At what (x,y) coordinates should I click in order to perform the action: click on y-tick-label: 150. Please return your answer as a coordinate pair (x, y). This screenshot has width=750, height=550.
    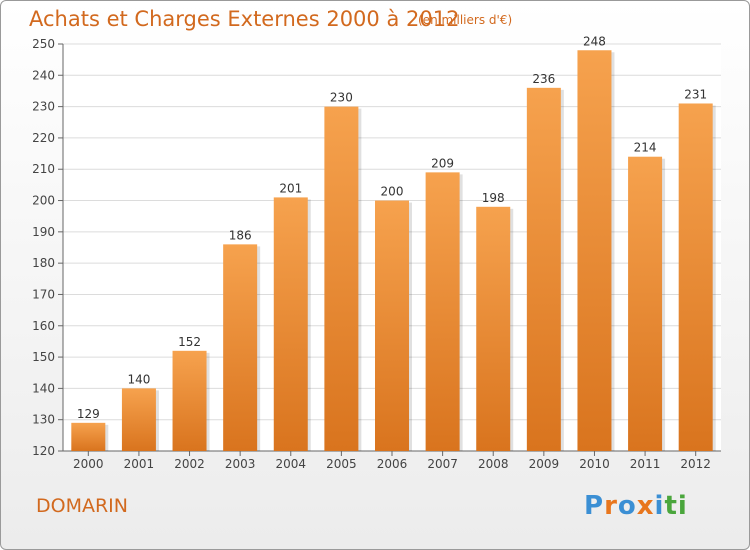
    Looking at the image, I should click on (43, 357).